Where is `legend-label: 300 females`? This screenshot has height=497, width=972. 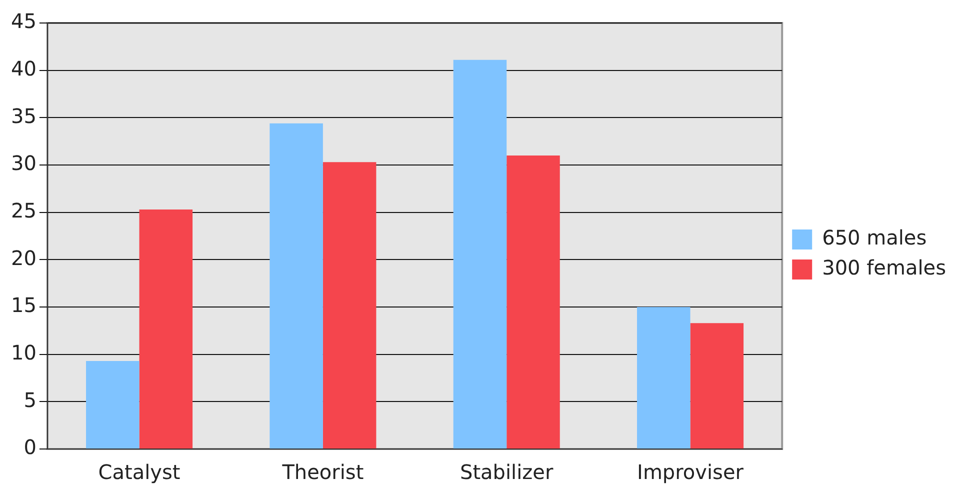 legend-label: 300 females is located at coordinates (884, 268).